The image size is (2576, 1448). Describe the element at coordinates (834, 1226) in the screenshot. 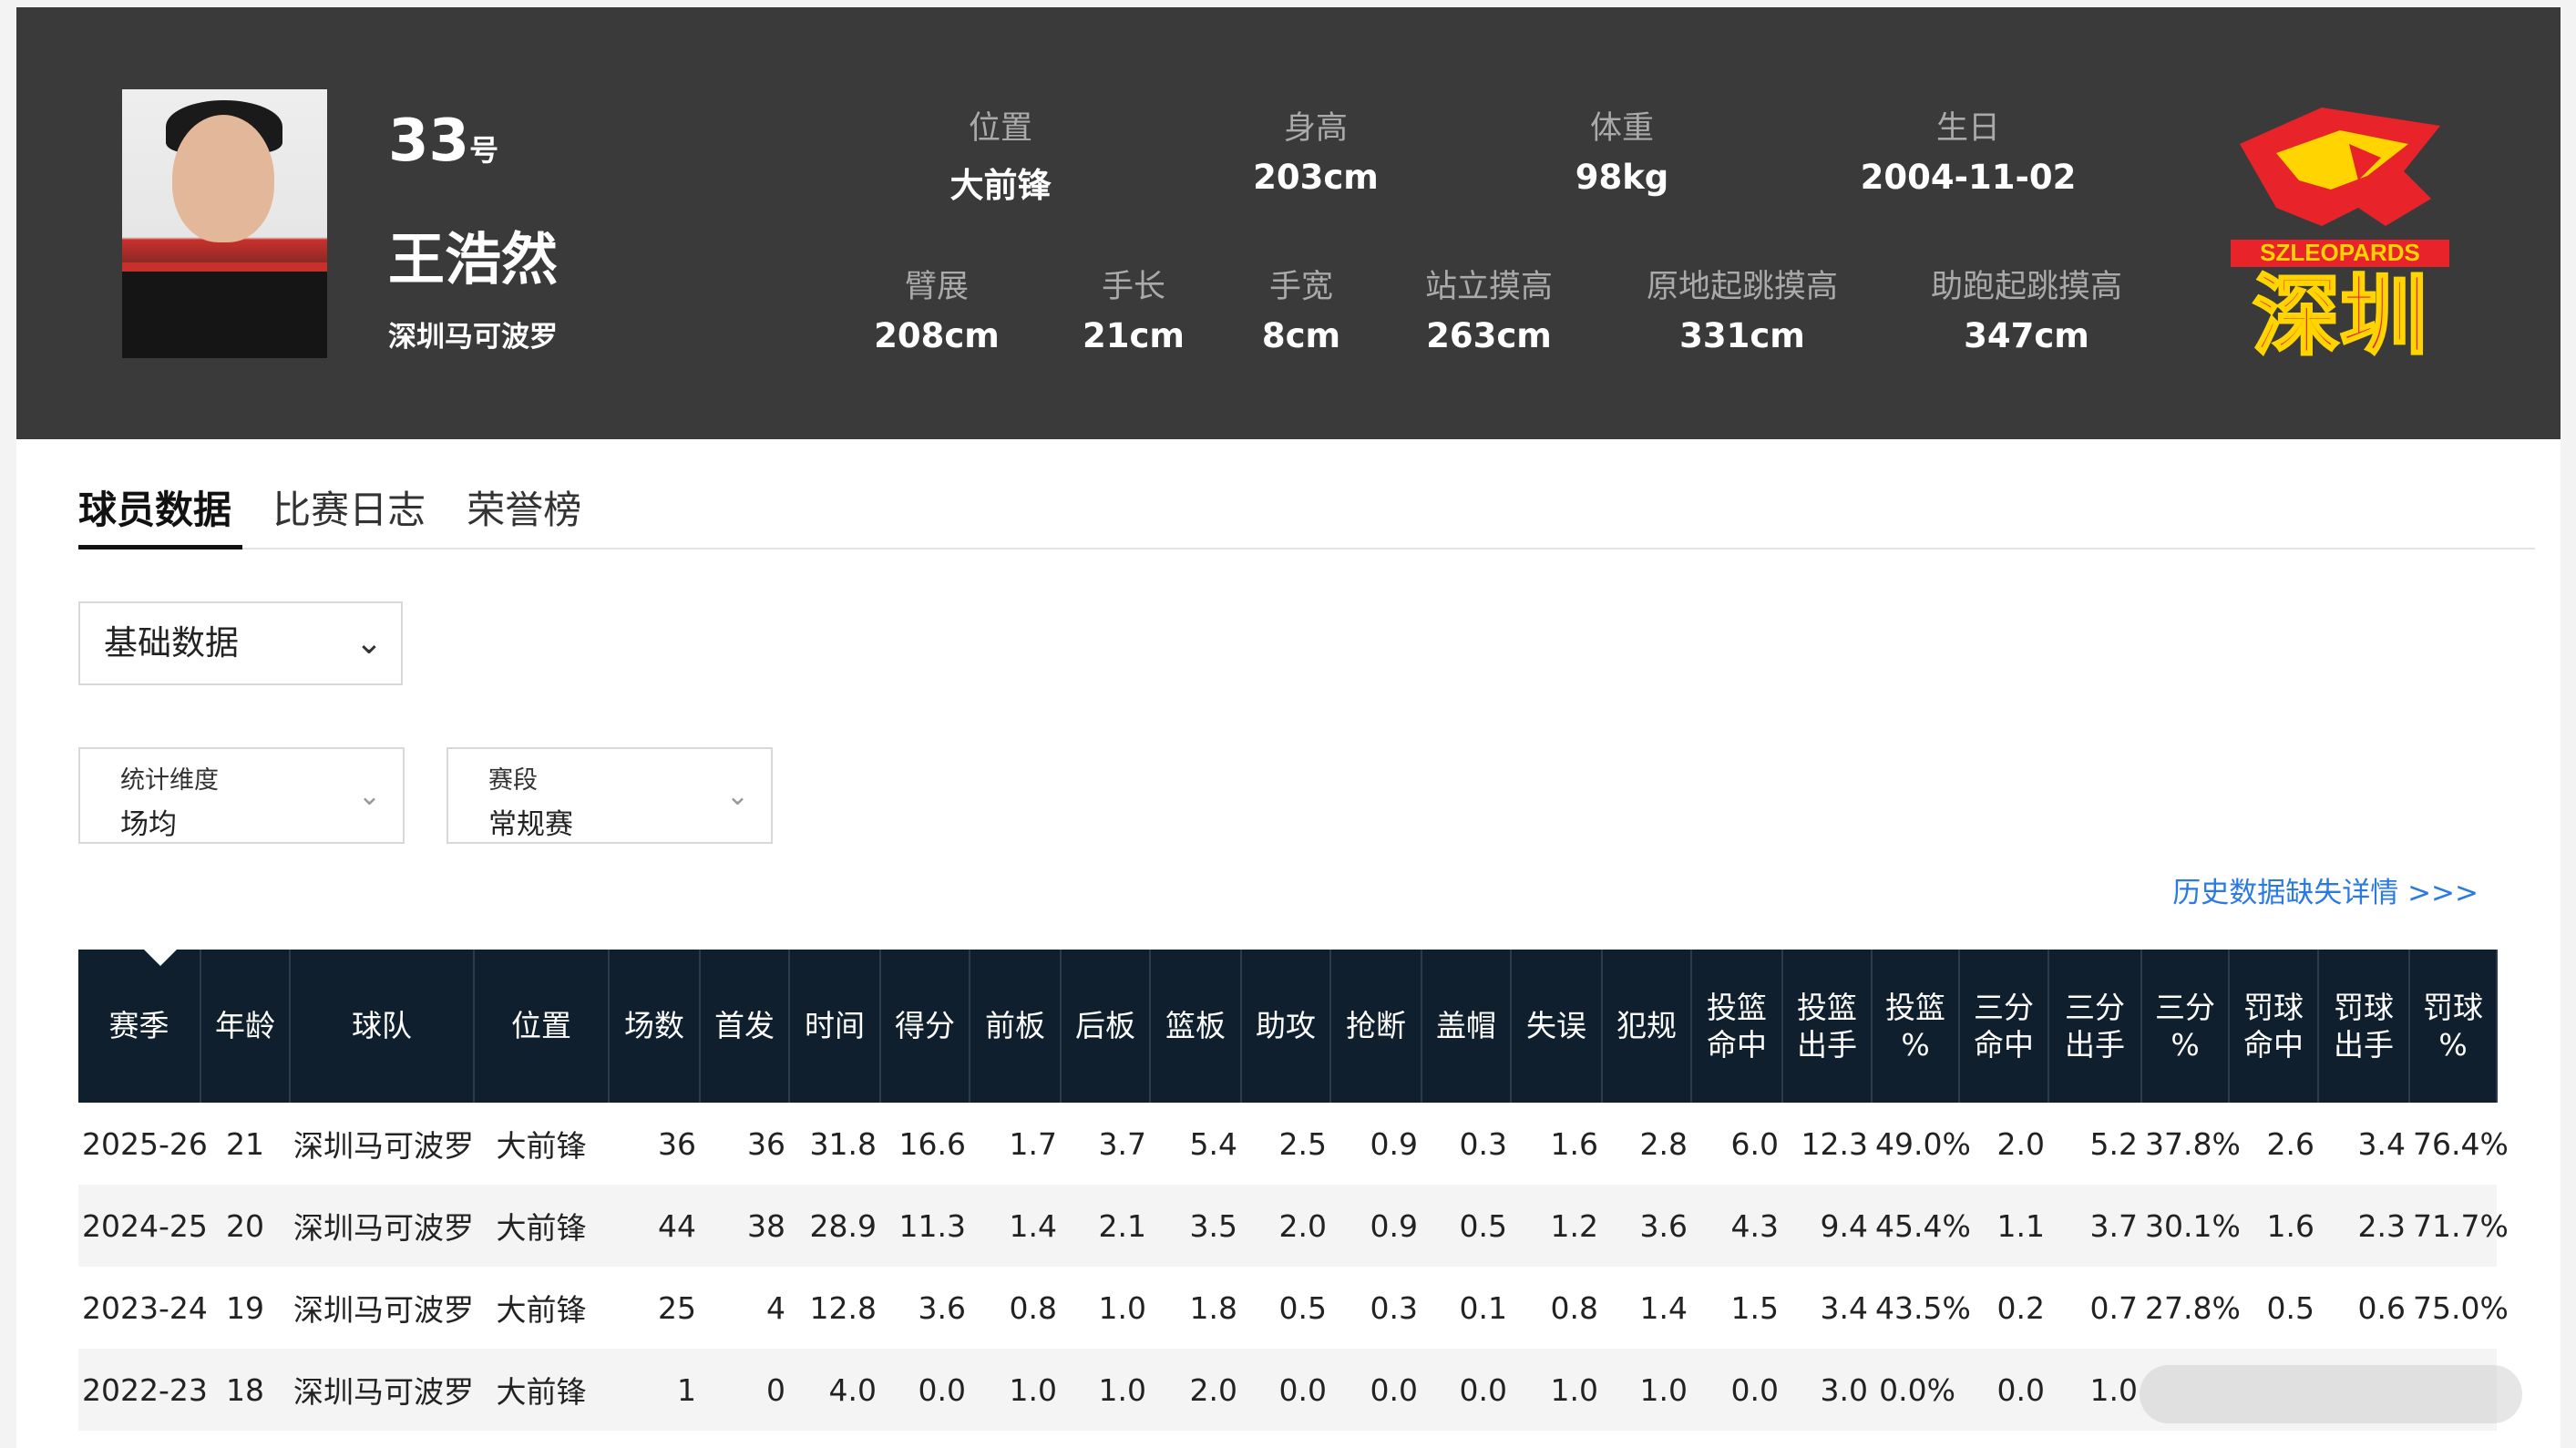

I see `table-cell: 28.9` at that location.